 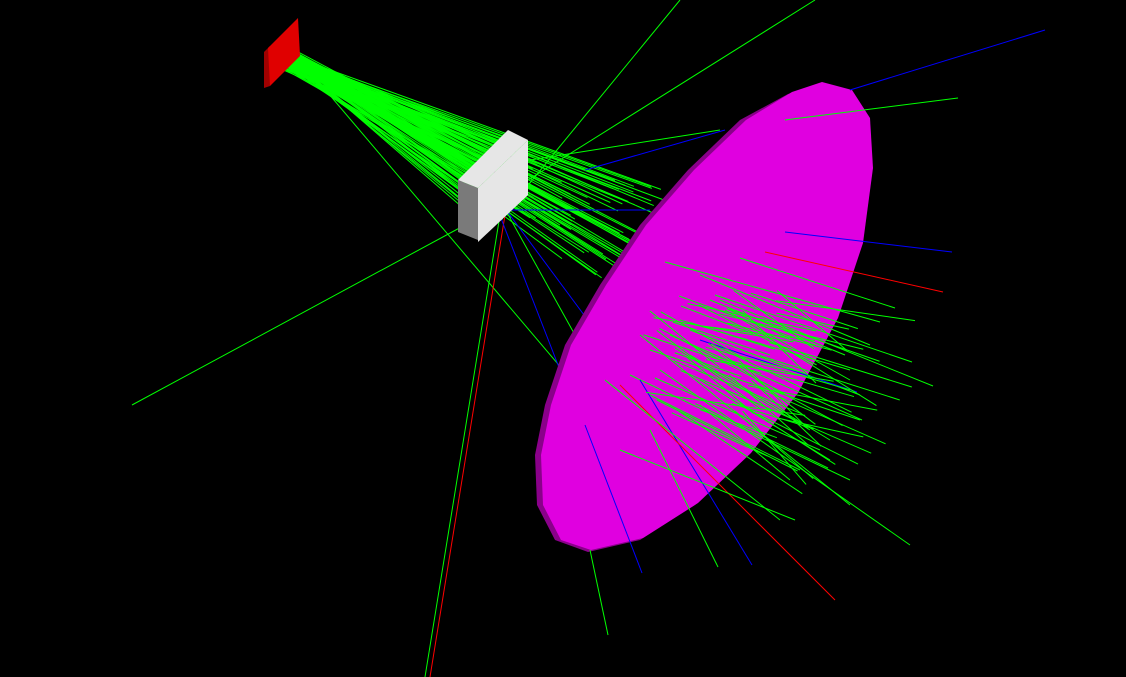 I want to click on source-plate-face, so click(x=284, y=52).